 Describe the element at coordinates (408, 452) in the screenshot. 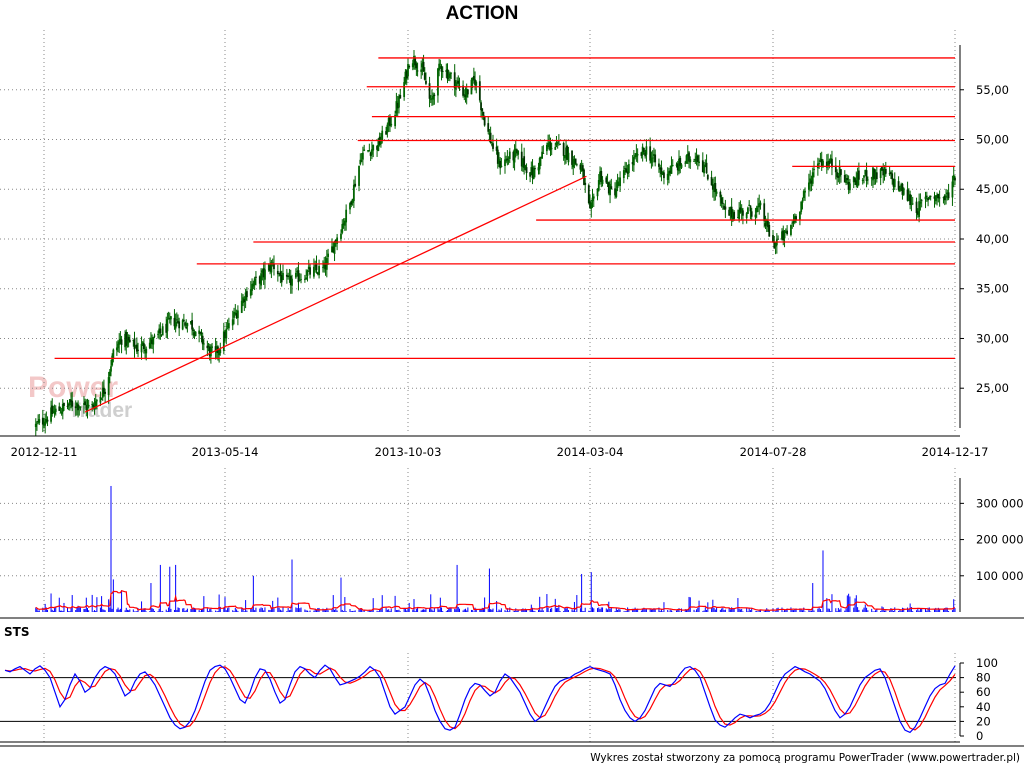

I see `x-tick-label: 2013-10-03` at that location.